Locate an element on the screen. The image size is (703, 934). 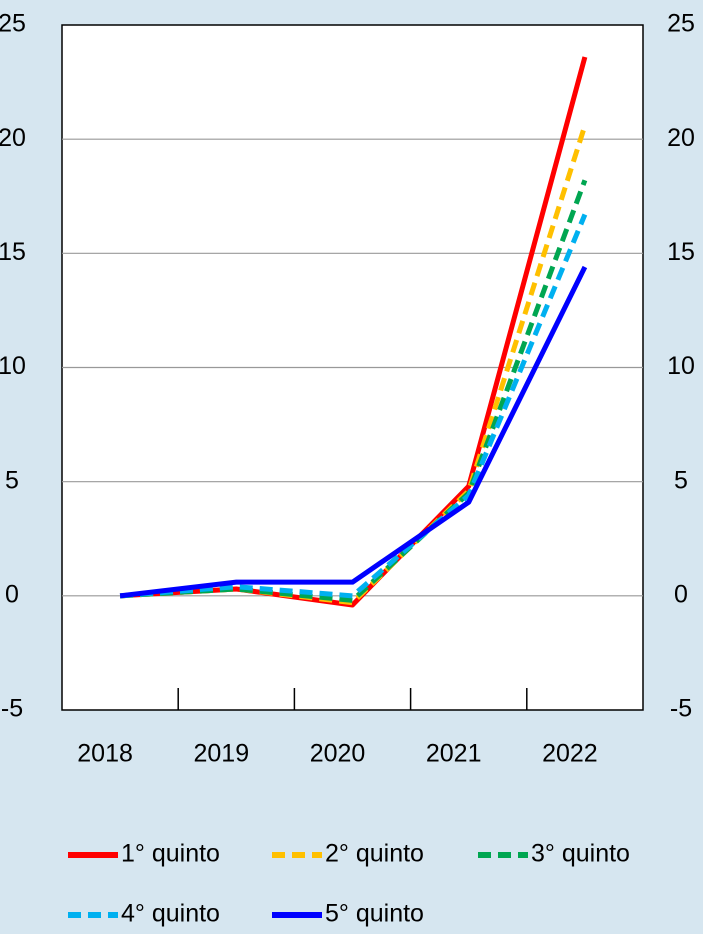
y-tick-label: 15 is located at coordinates (13, 252).